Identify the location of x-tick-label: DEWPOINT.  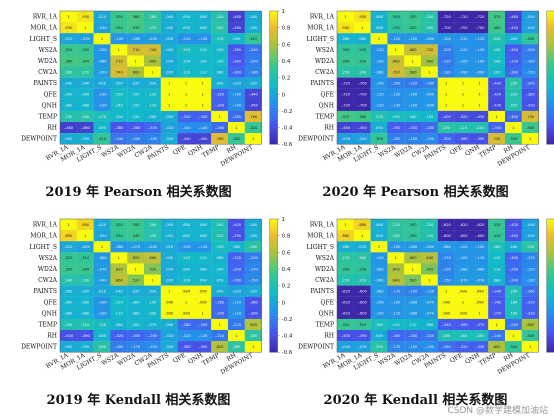
(514, 156).